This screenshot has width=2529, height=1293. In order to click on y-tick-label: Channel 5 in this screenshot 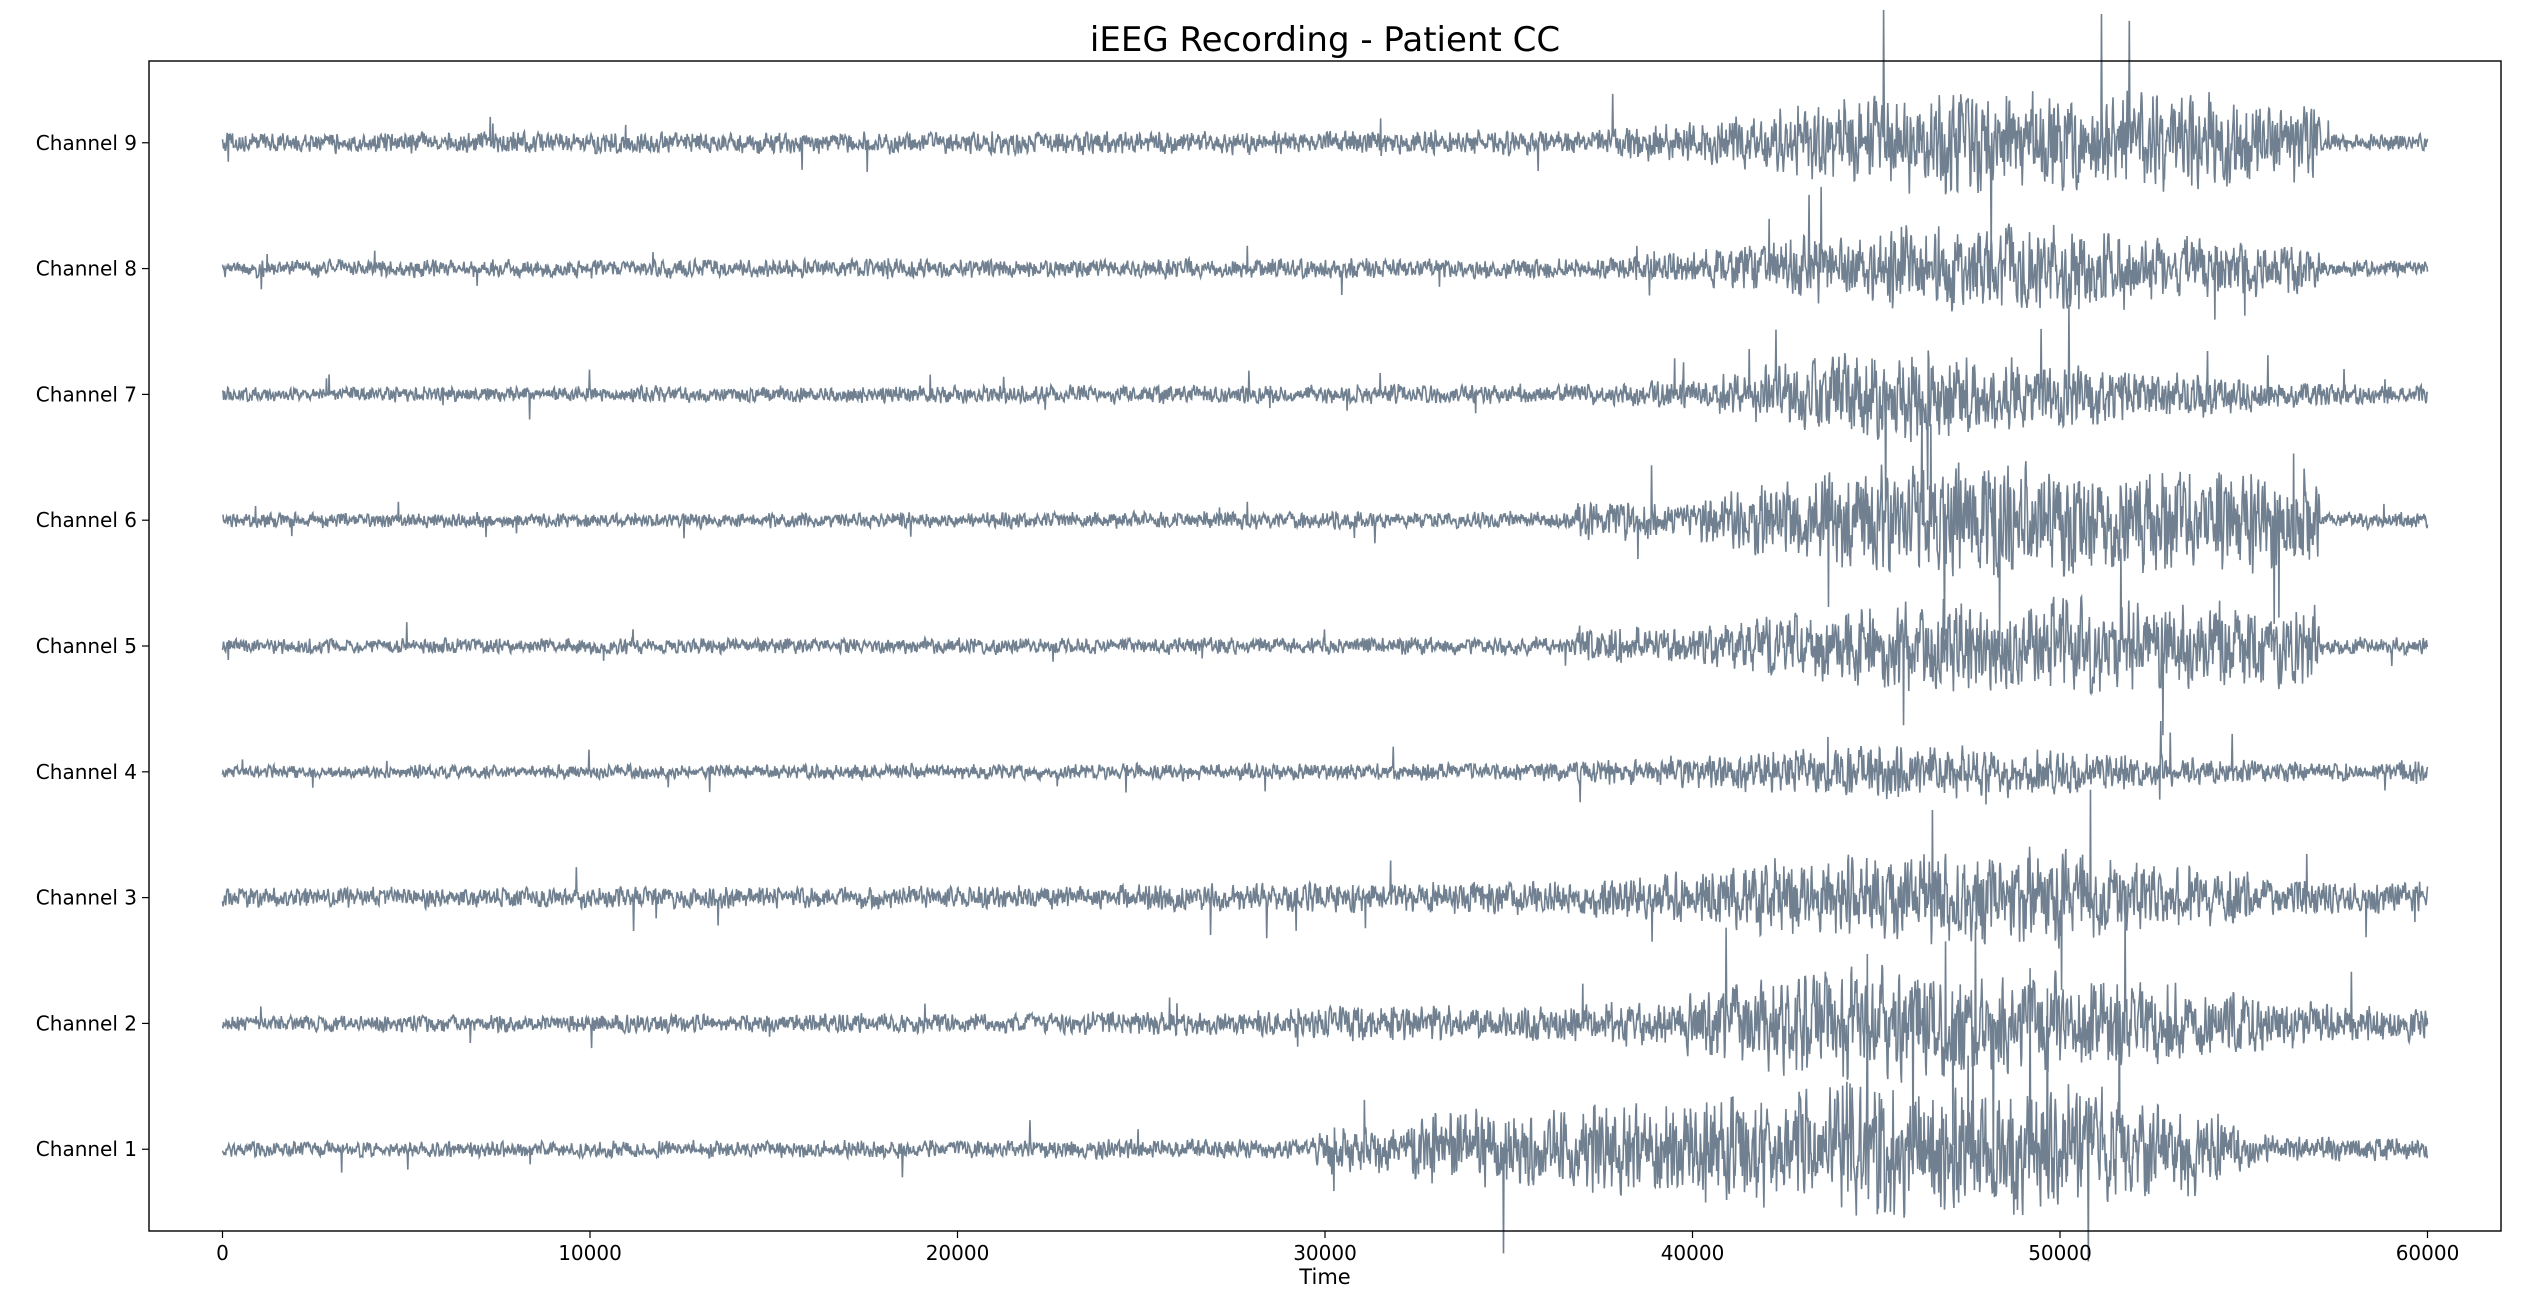, I will do `click(86, 646)`.